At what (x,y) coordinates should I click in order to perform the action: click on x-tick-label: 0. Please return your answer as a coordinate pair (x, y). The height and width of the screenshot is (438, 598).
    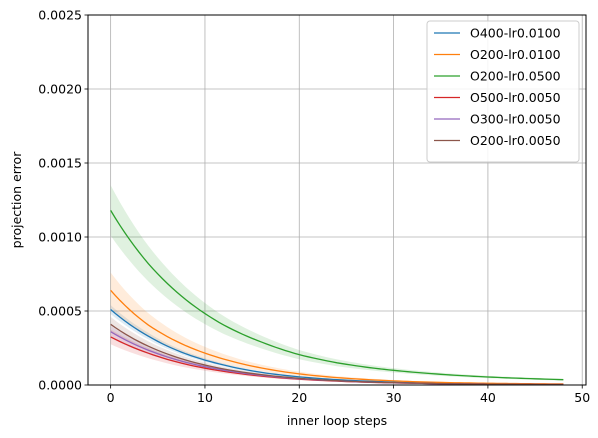
    Looking at the image, I should click on (111, 397).